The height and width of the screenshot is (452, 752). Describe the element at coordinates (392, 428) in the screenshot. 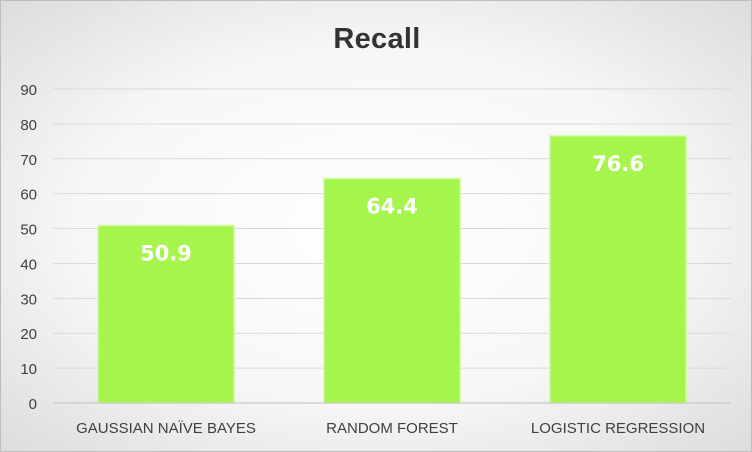

I see `x-tick-label: RANDOM FOREST` at that location.